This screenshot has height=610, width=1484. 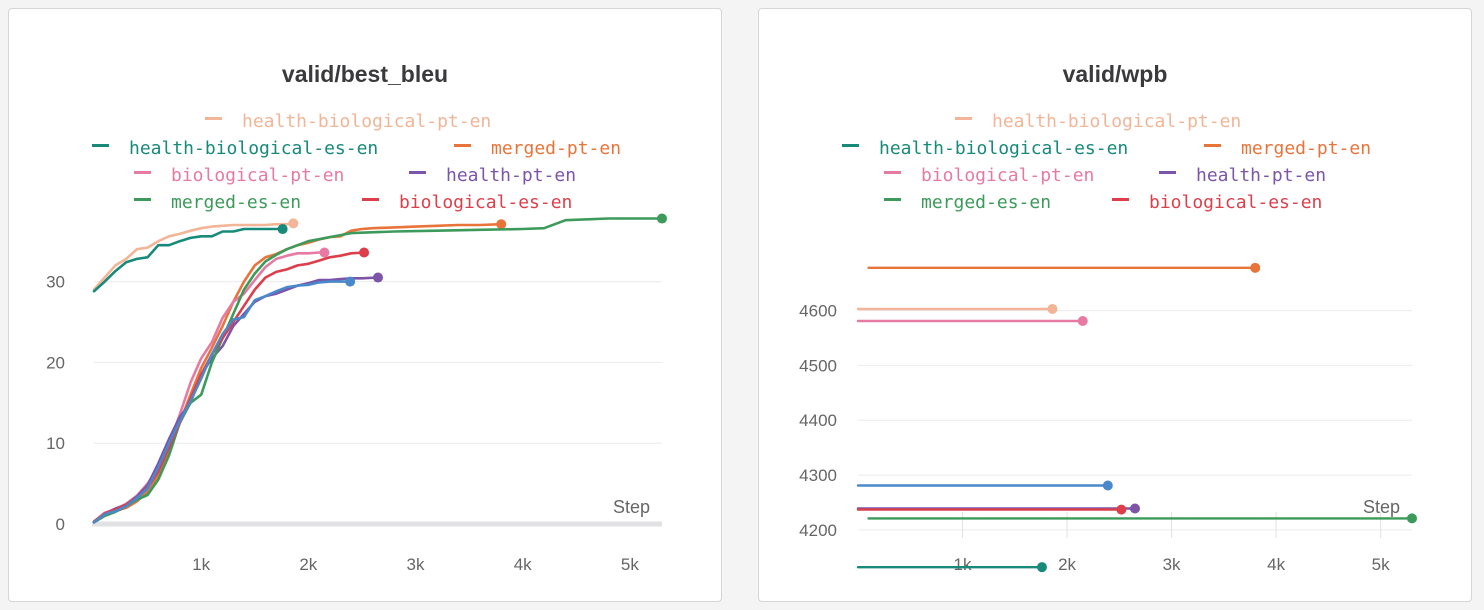 I want to click on series-line-health-biological-es-en, so click(x=188, y=260).